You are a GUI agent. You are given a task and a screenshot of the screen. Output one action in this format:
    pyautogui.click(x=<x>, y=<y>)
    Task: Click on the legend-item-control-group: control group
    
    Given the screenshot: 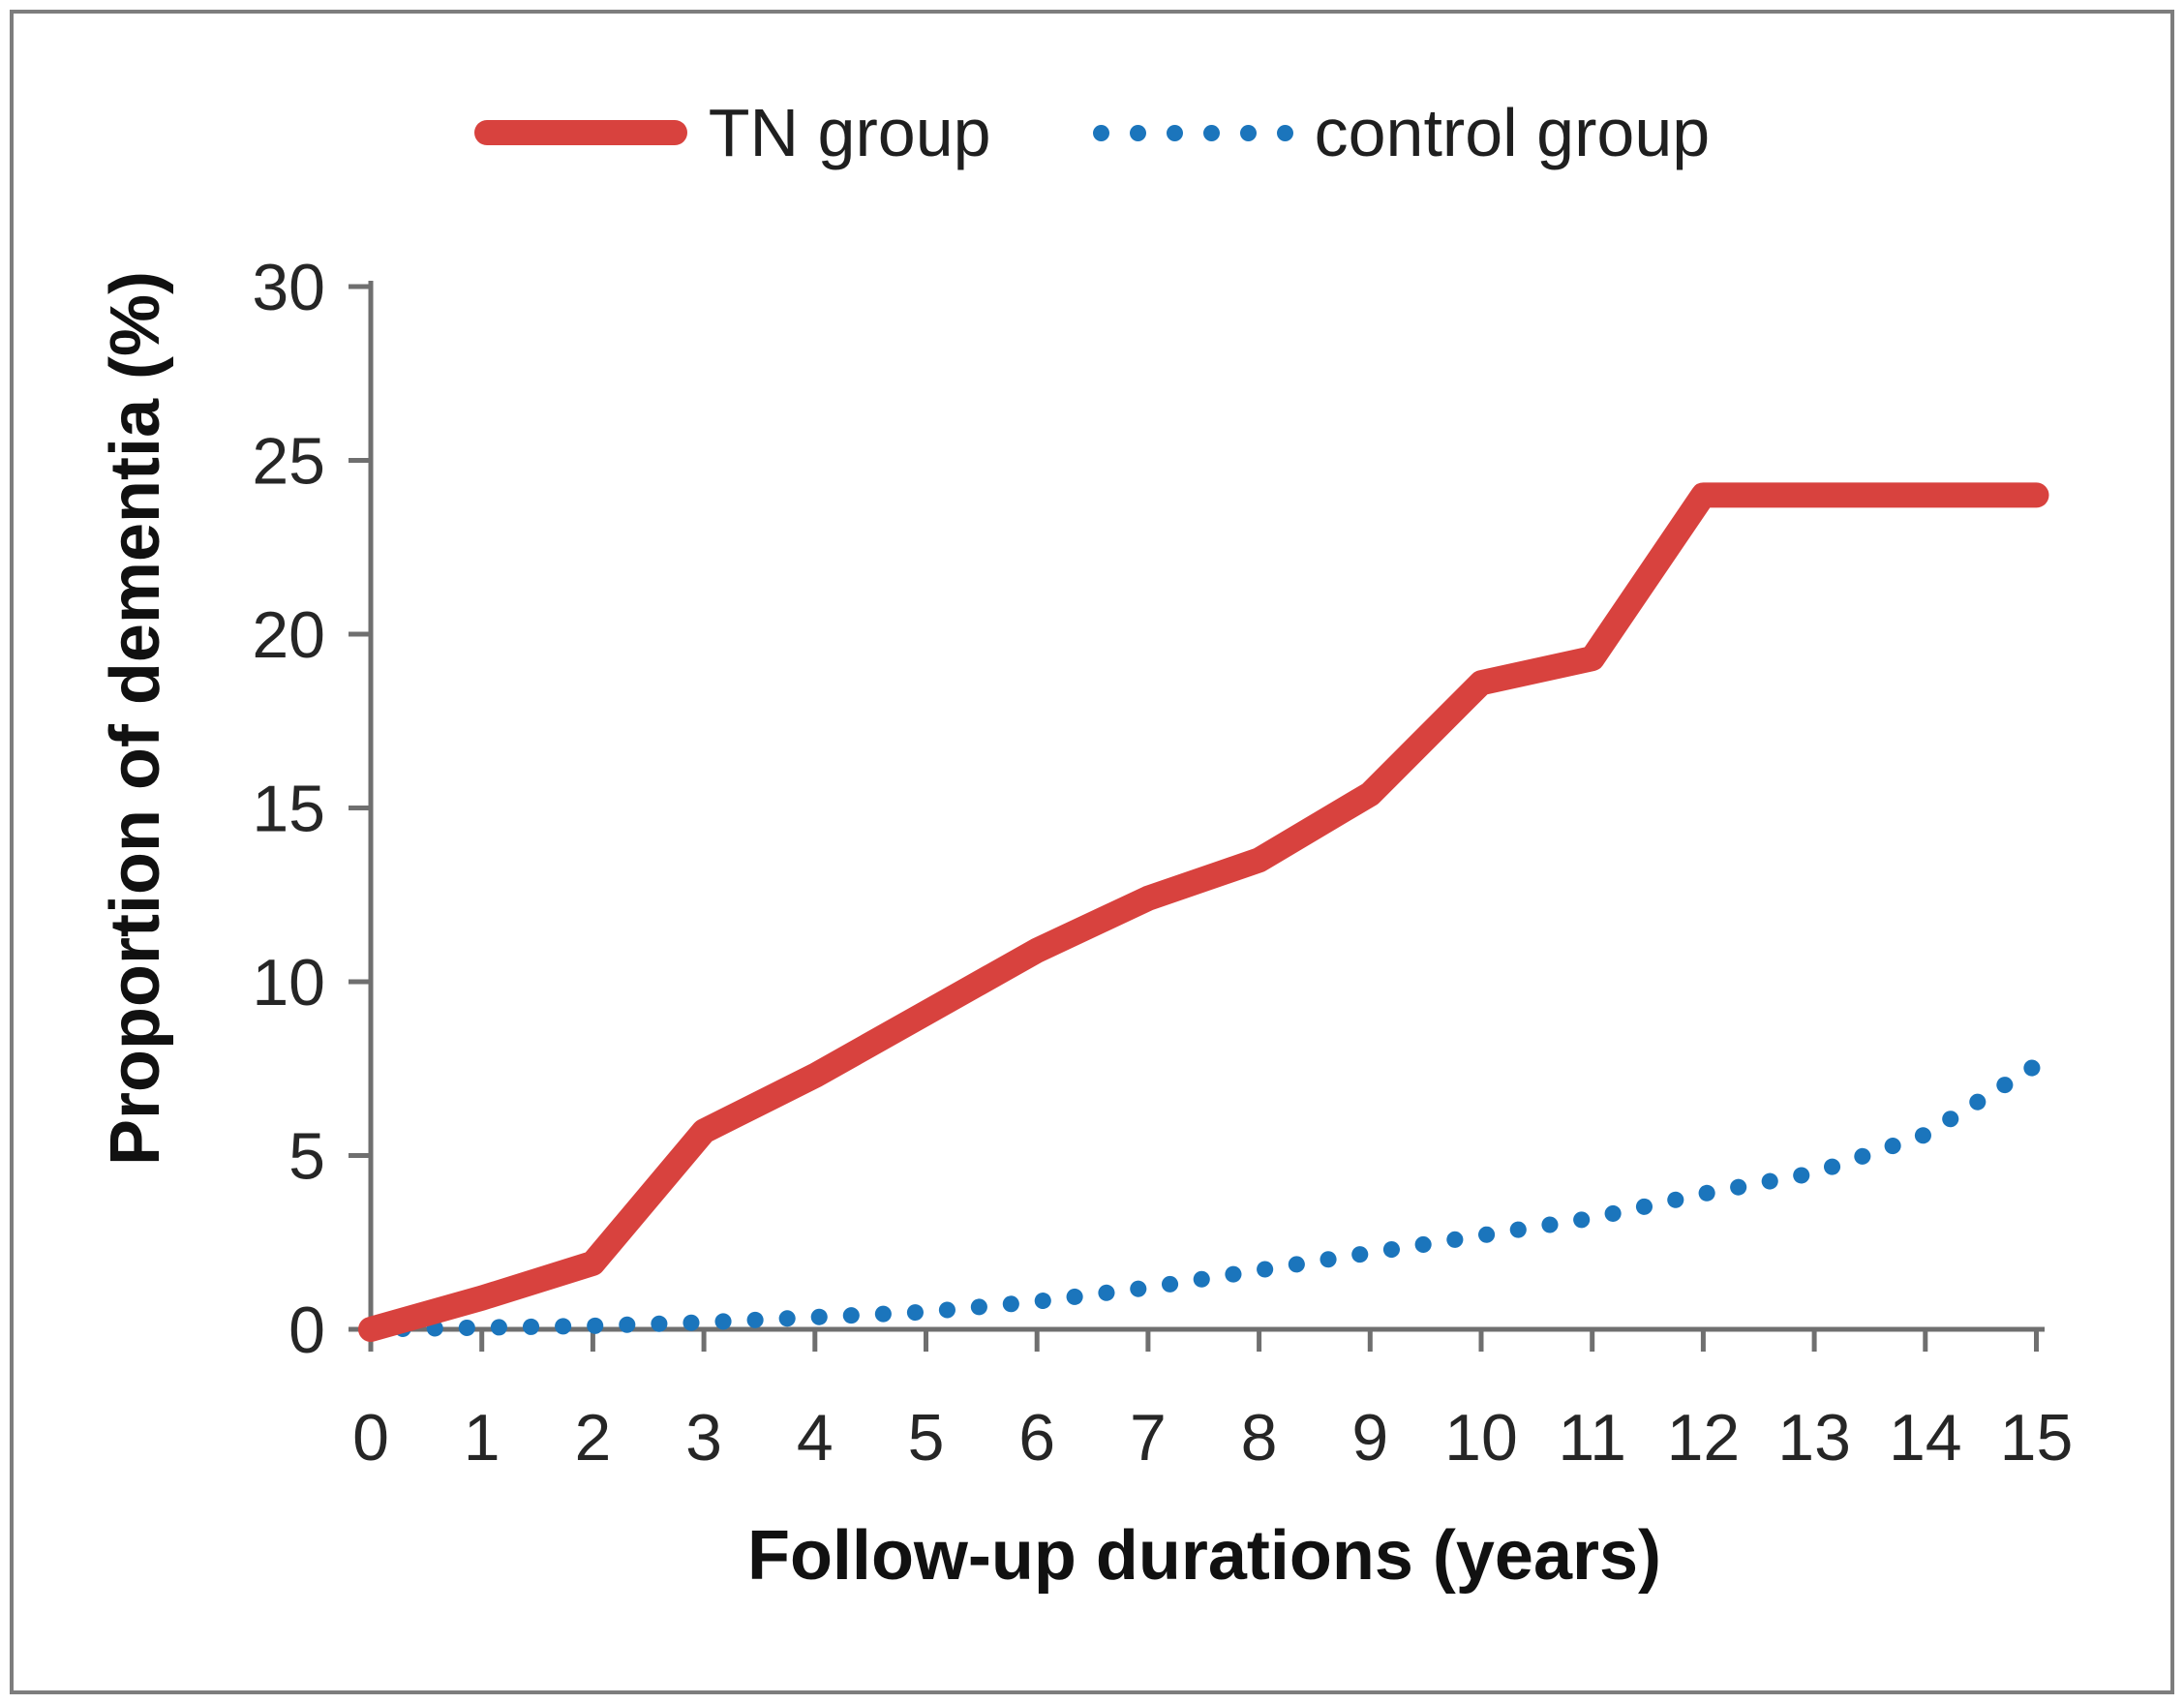 What is the action you would take?
    pyautogui.click(x=1402, y=132)
    